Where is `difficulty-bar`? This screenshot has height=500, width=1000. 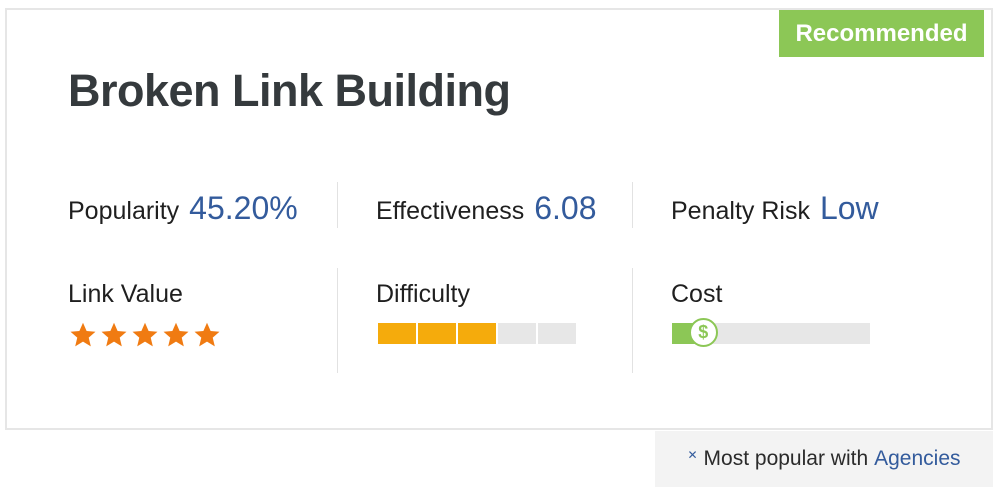
difficulty-bar is located at coordinates (478, 333).